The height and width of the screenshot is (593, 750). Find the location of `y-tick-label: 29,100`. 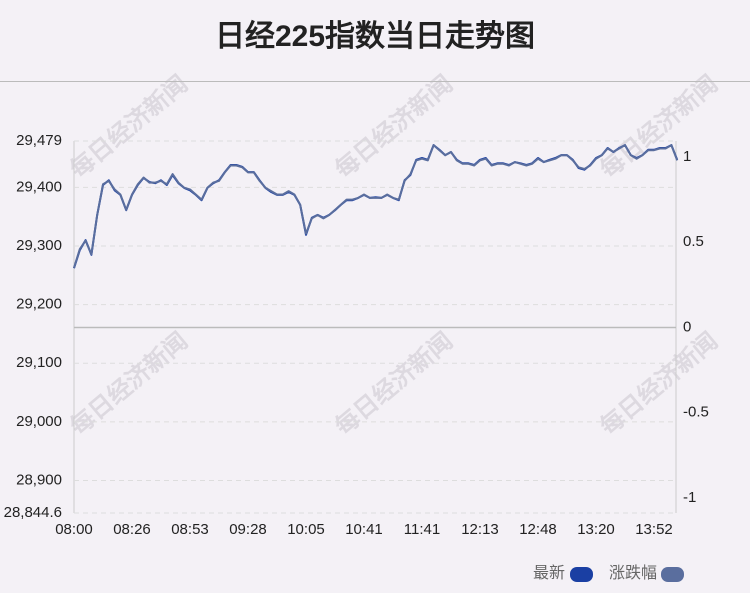

y-tick-label: 29,100 is located at coordinates (39, 362).